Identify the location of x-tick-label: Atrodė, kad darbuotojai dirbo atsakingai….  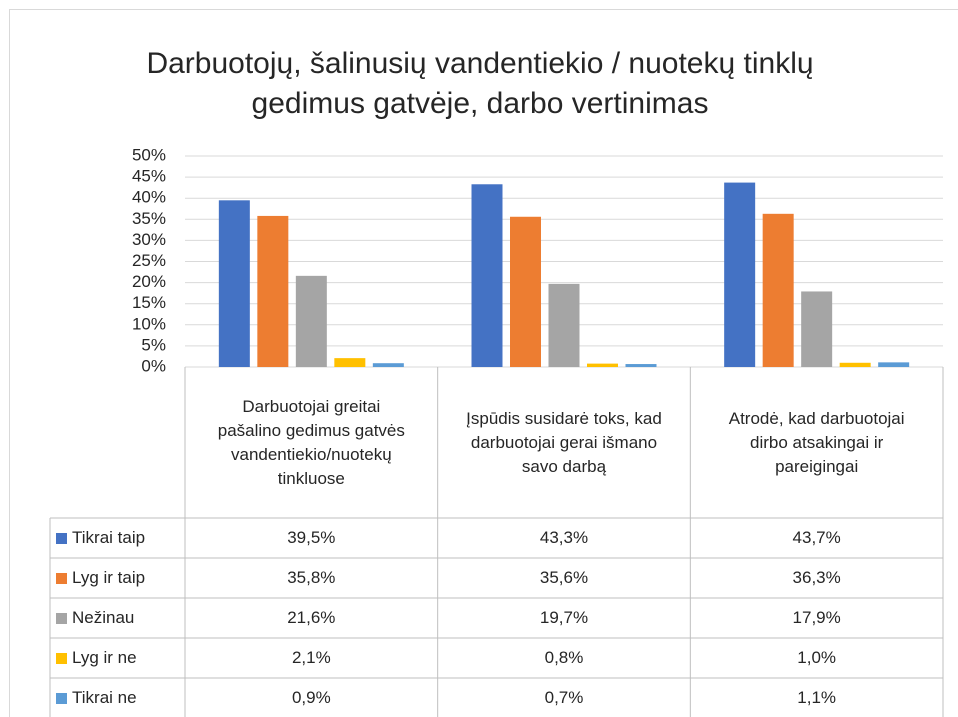
(816, 442).